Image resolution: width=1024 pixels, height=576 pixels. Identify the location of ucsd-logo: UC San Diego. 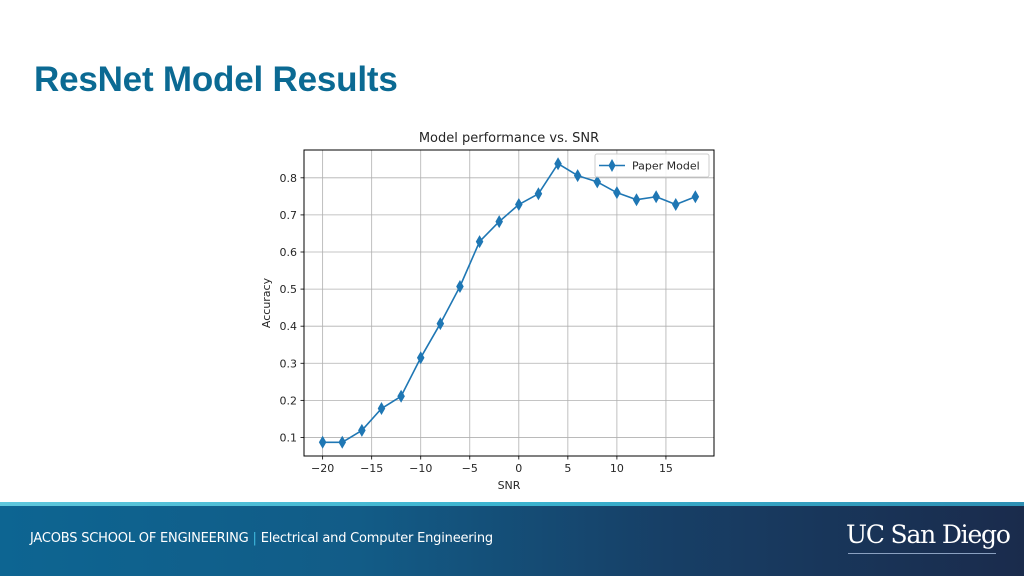
(928, 534).